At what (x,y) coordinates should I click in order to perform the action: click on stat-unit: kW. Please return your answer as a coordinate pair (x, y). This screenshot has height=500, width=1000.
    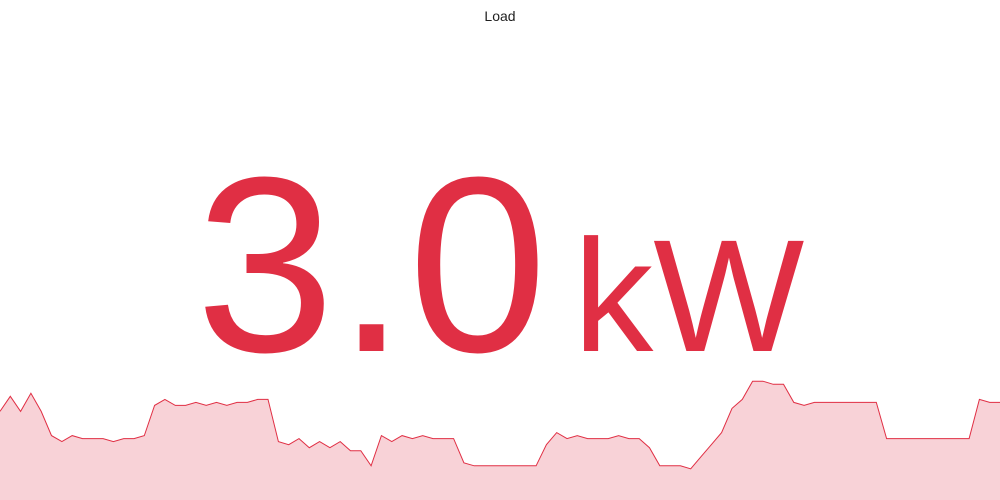
    Looking at the image, I should click on (689, 295).